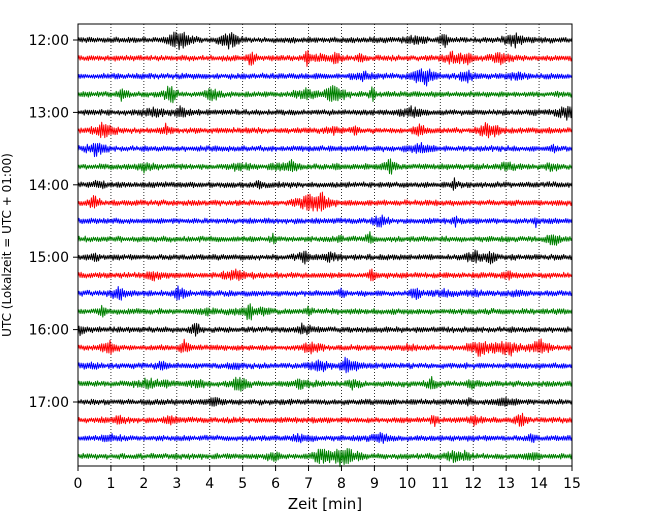 Image resolution: width=650 pixels, height=520 pixels. What do you see at coordinates (407, 484) in the screenshot?
I see `x-tick-label: 10` at bounding box center [407, 484].